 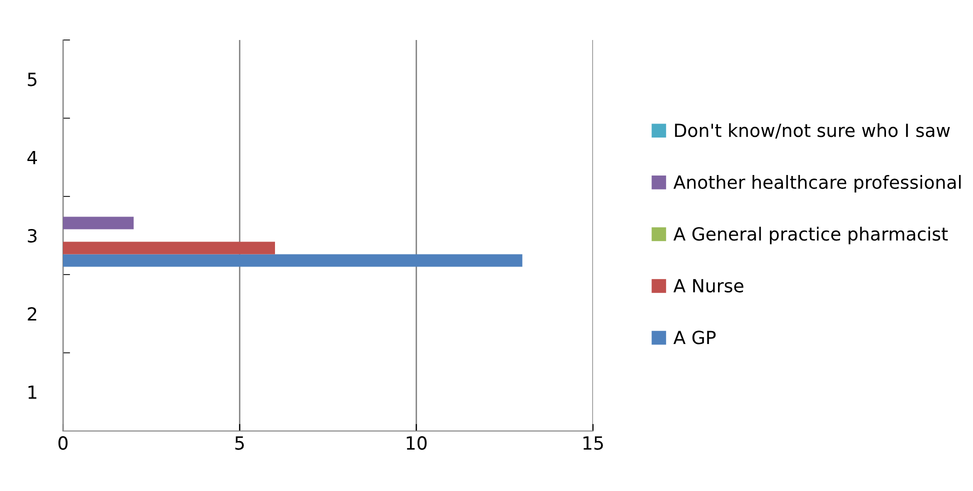 What do you see at coordinates (694, 337) in the screenshot?
I see `legend-label: A GP` at bounding box center [694, 337].